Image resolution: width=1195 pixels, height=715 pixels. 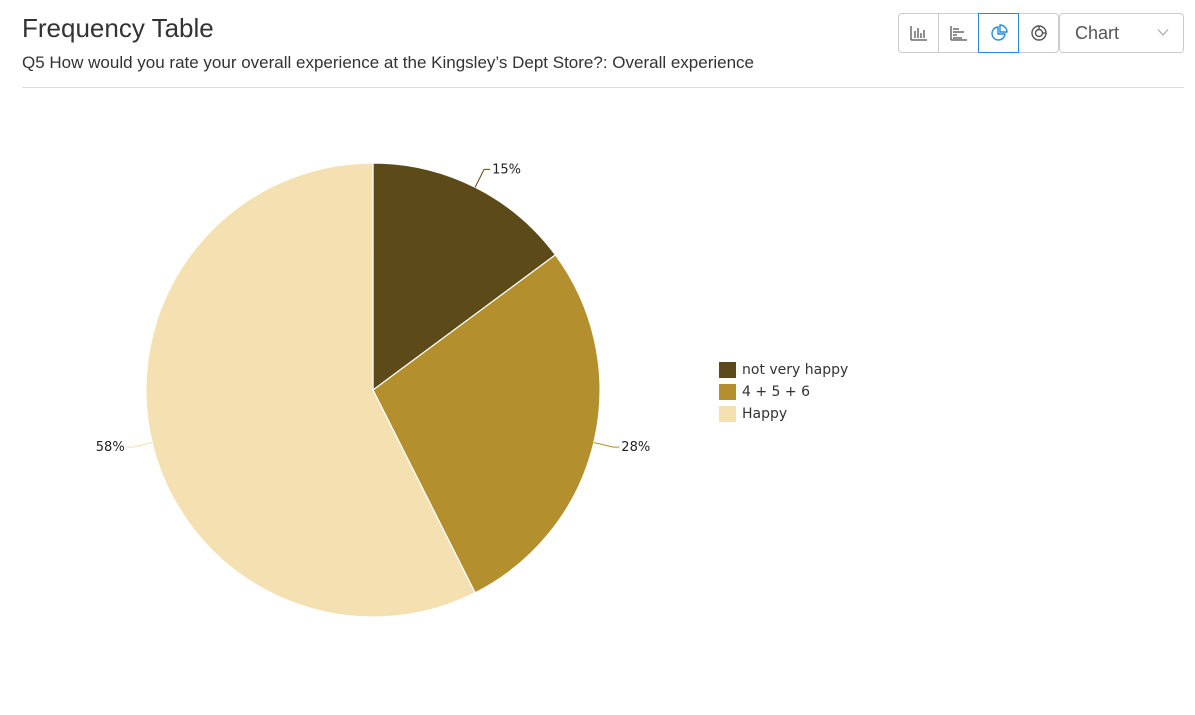 What do you see at coordinates (1121, 33) in the screenshot?
I see `view-select: Chart` at bounding box center [1121, 33].